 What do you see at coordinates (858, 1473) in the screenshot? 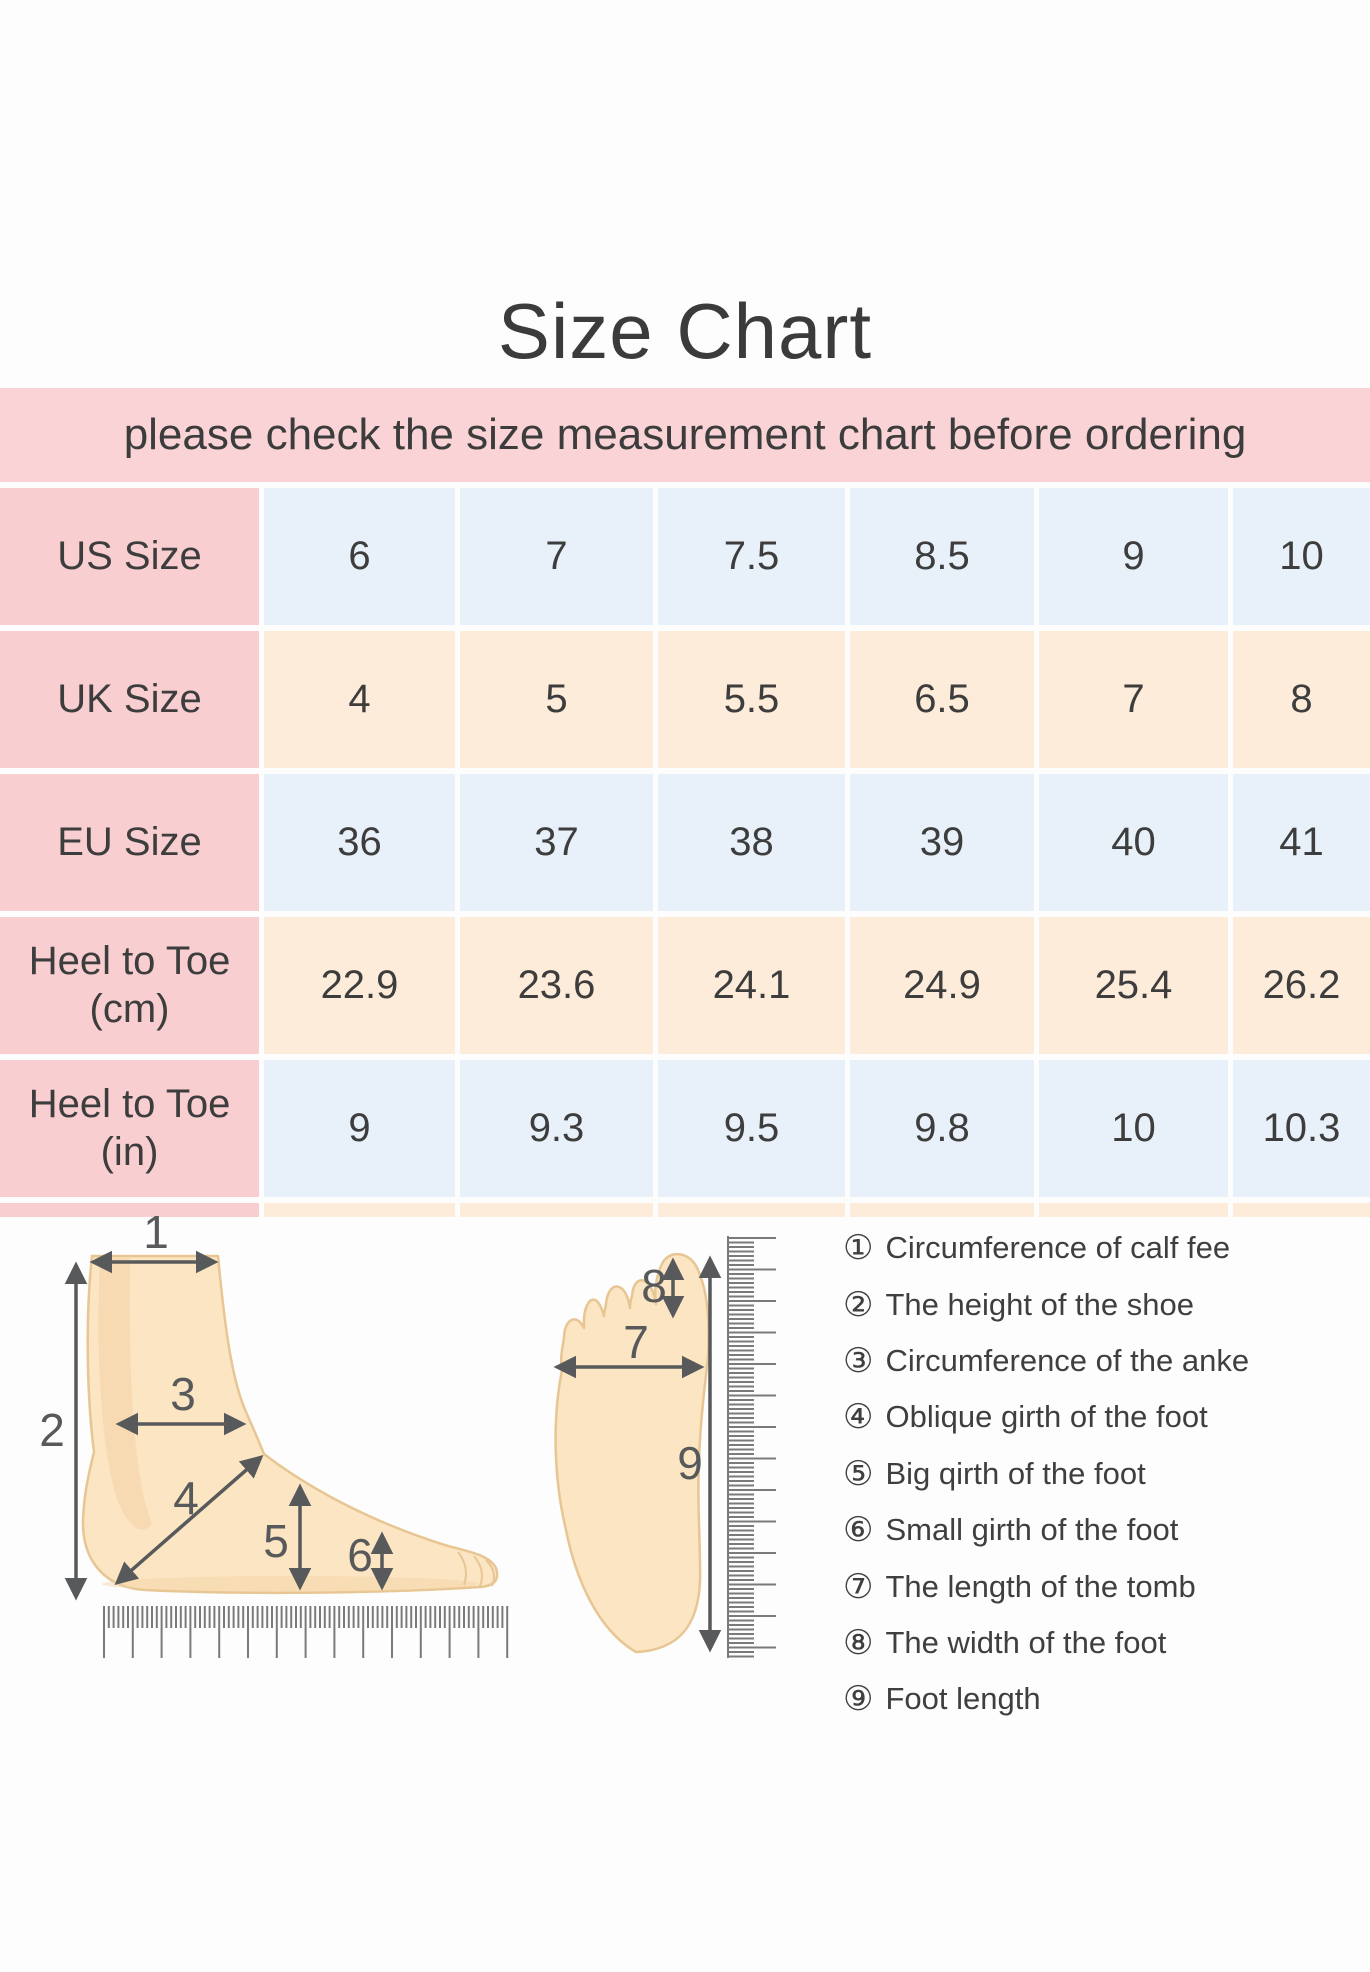
I see `legend-item-number: ⑤` at bounding box center [858, 1473].